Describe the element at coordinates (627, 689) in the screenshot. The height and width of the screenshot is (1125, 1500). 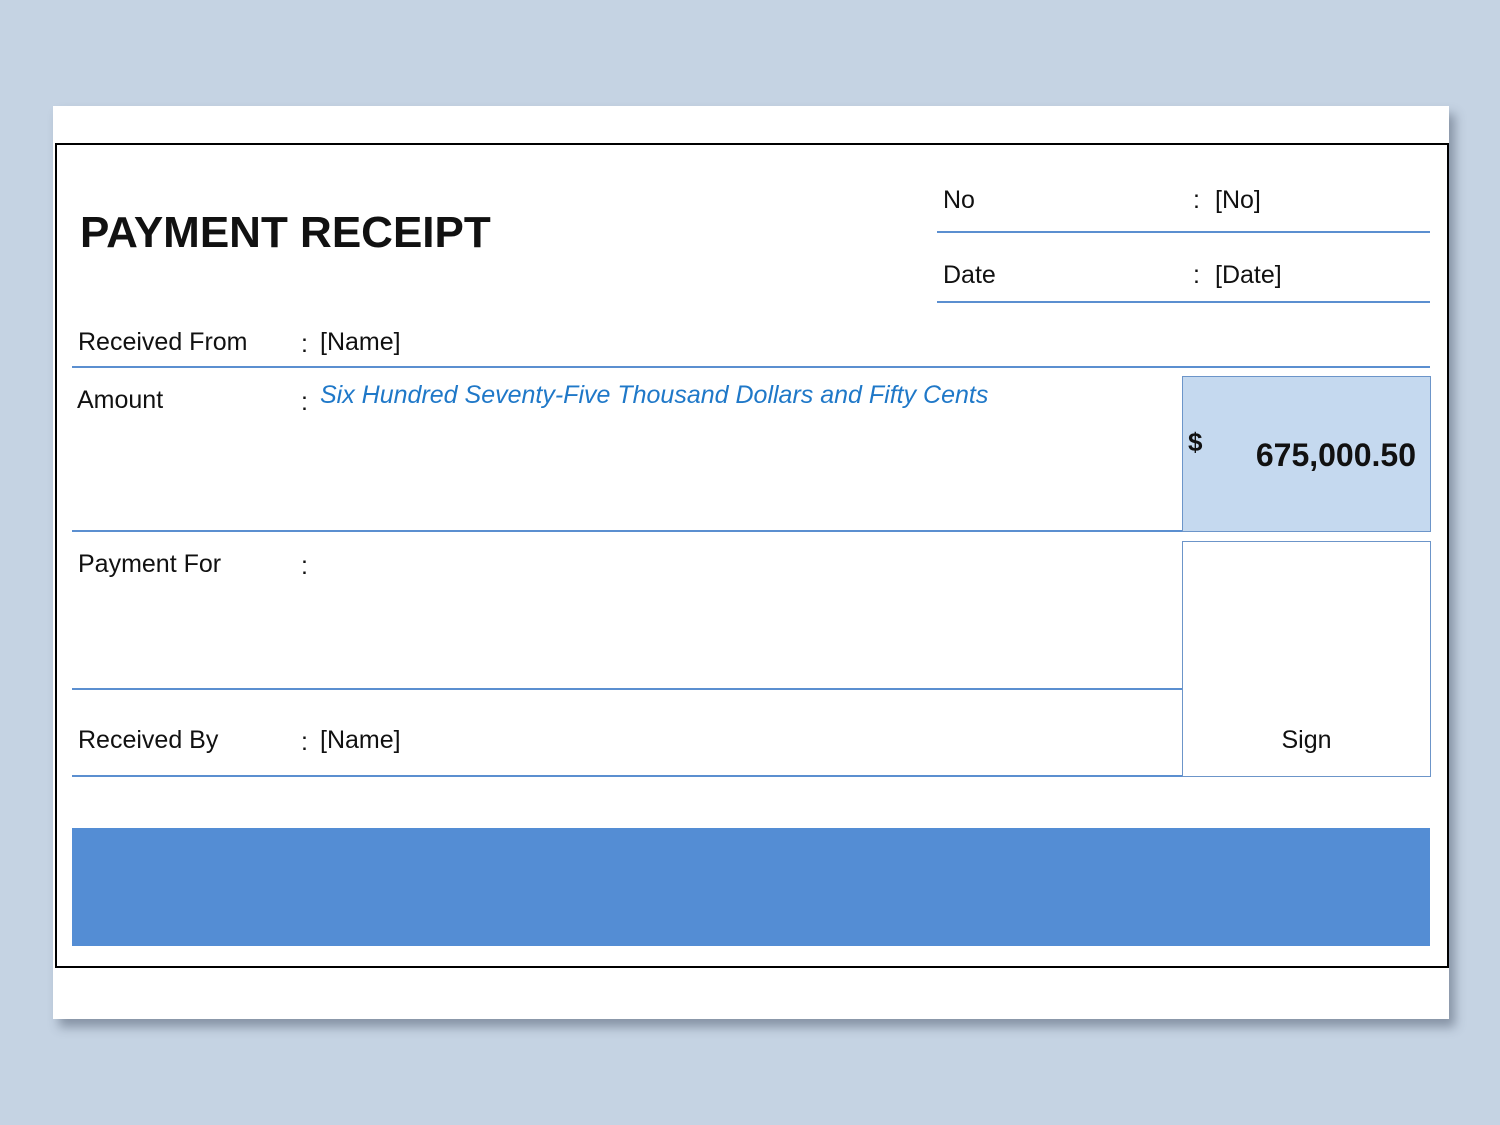
I see `payment-for-divider` at that location.